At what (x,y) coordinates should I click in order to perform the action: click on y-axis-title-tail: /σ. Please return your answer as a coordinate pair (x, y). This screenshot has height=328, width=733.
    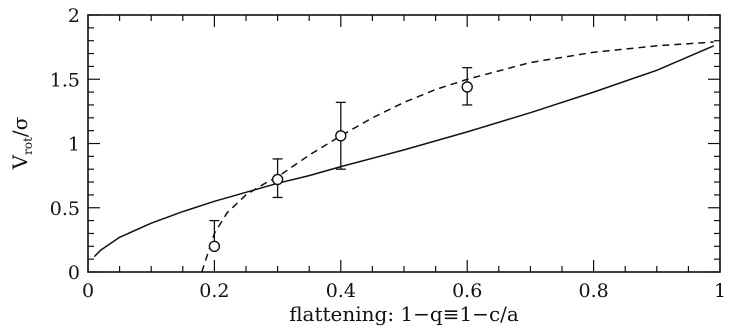
    Looking at the image, I should click on (20, 126).